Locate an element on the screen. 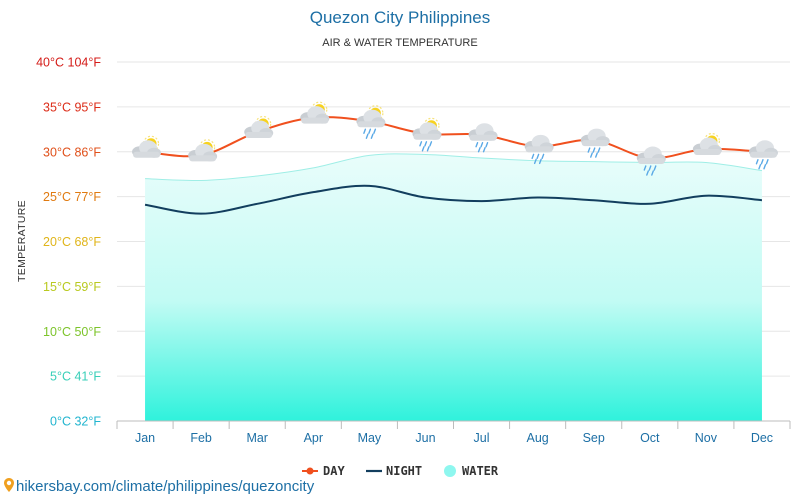  y-tick-label: 25°C 77°F is located at coordinates (72, 197).